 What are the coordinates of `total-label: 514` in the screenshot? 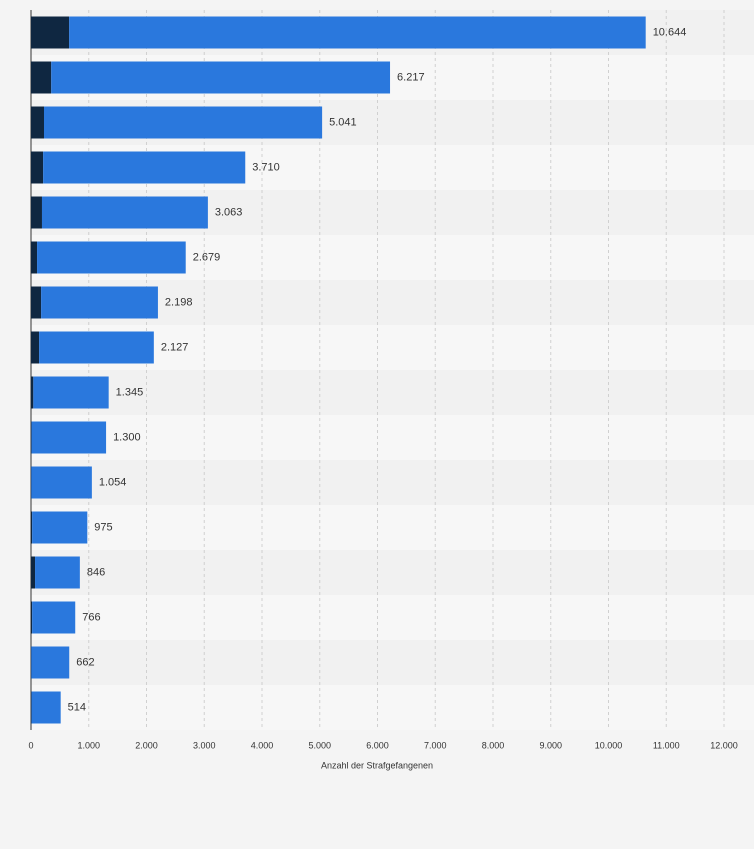 It's located at (77, 707).